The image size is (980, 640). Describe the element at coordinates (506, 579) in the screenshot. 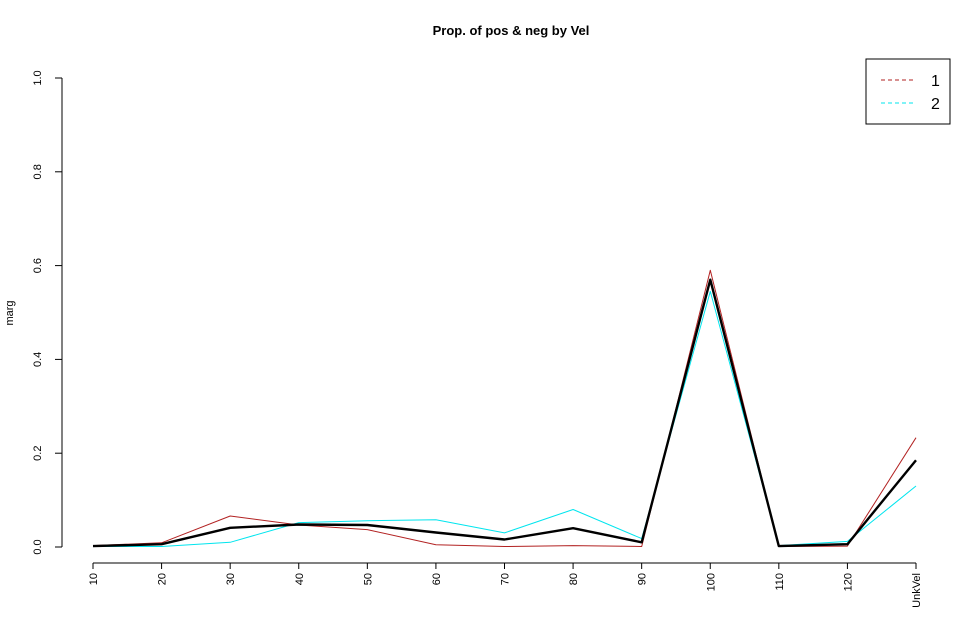

I see `x-tick-label: 70` at that location.